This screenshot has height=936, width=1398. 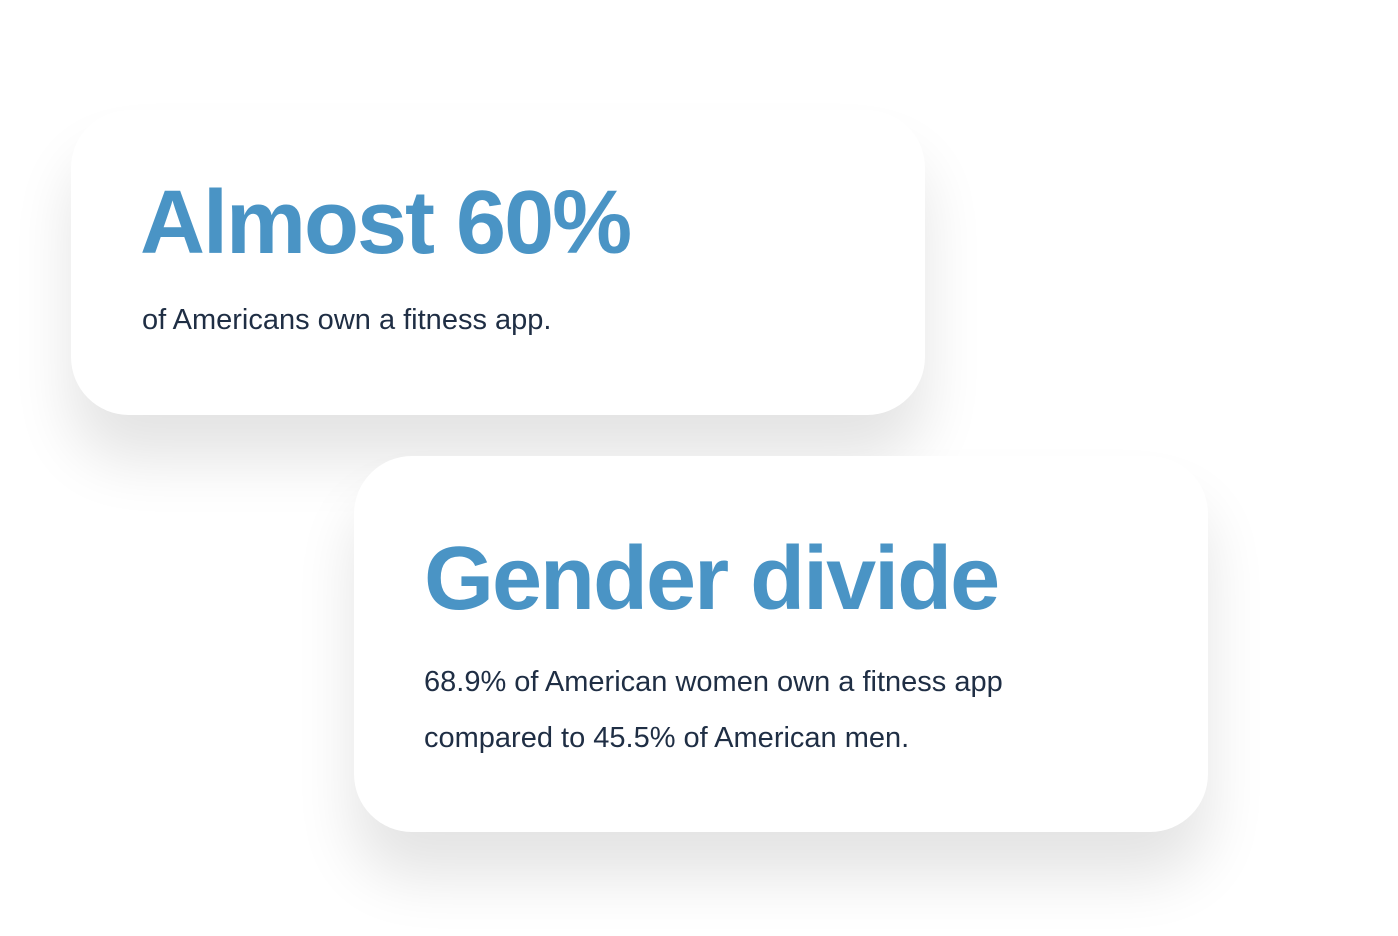 What do you see at coordinates (386, 223) in the screenshot?
I see `stat-card-title: Almost 60%` at bounding box center [386, 223].